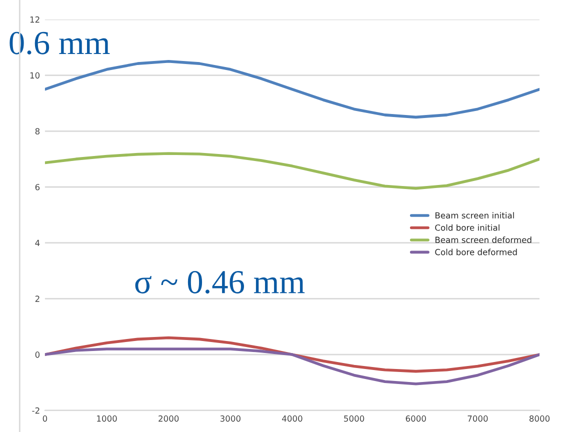 Image resolution: width=562 pixels, height=432 pixels. I want to click on legend-label: Beam screen deformed, so click(484, 239).